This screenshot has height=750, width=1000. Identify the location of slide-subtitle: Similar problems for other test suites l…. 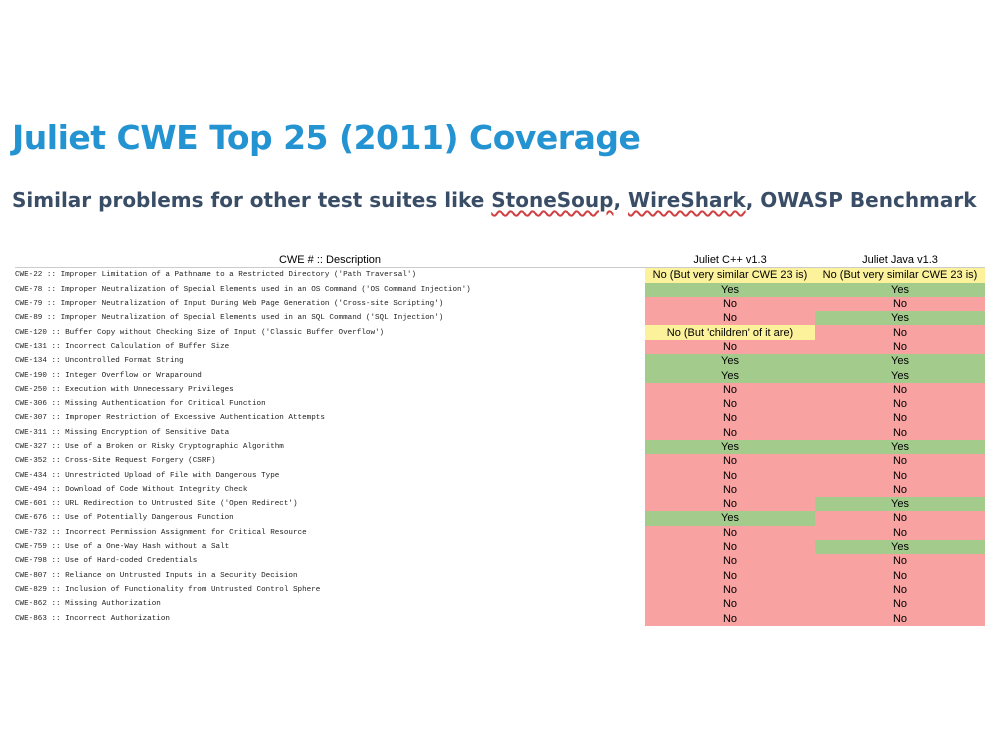
(494, 200).